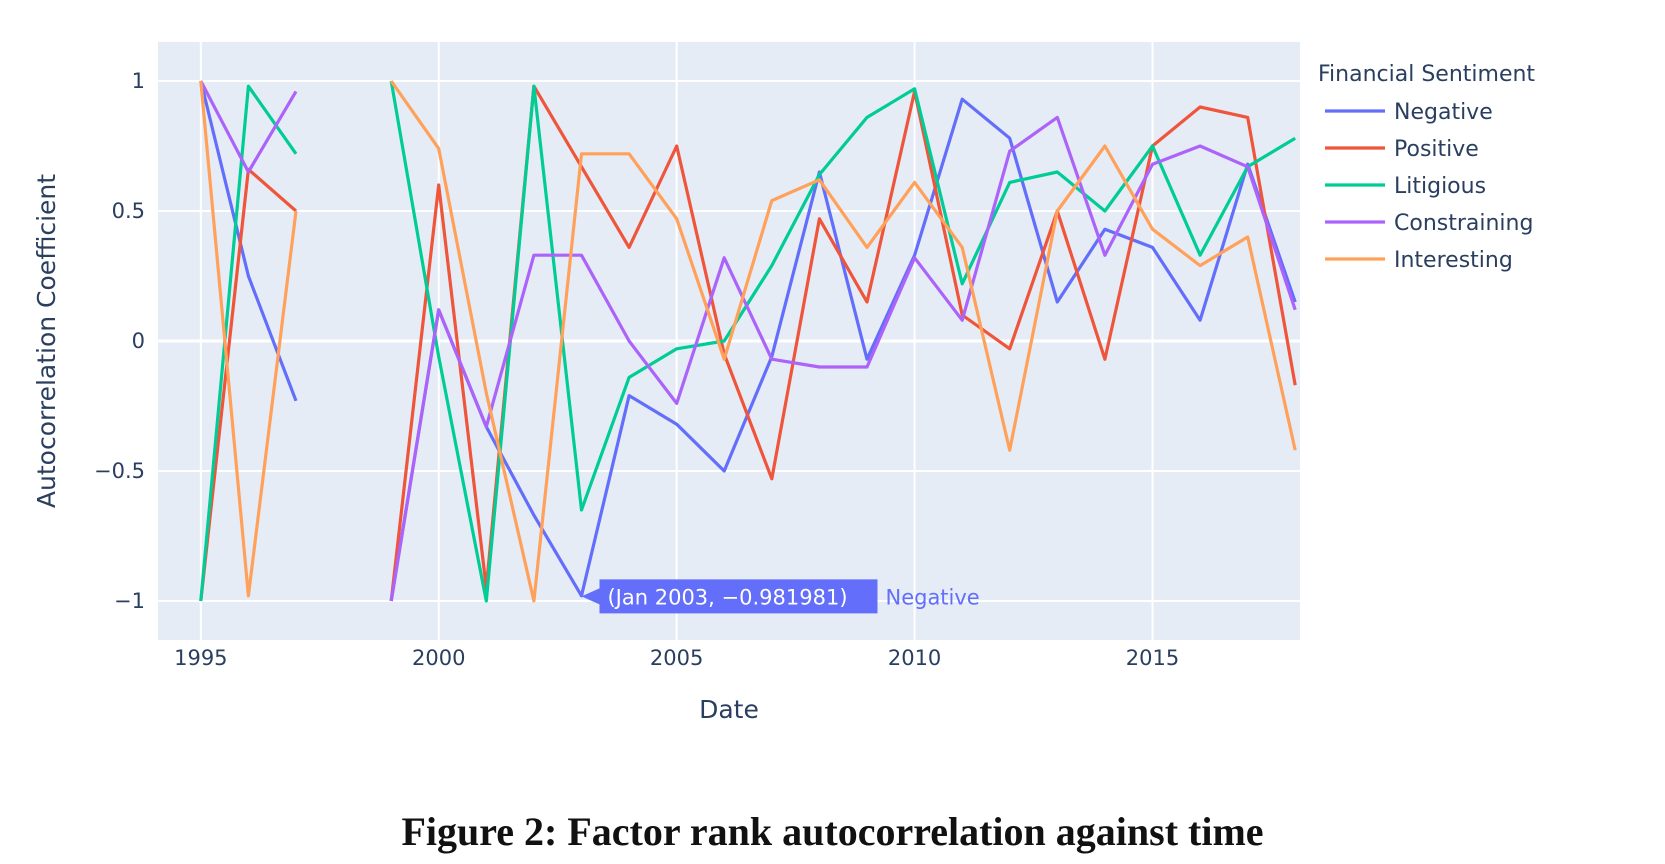 This screenshot has width=1665, height=864. I want to click on hover-tooltip: (Jan 2003, −0.981981) Negative, so click(780, 596).